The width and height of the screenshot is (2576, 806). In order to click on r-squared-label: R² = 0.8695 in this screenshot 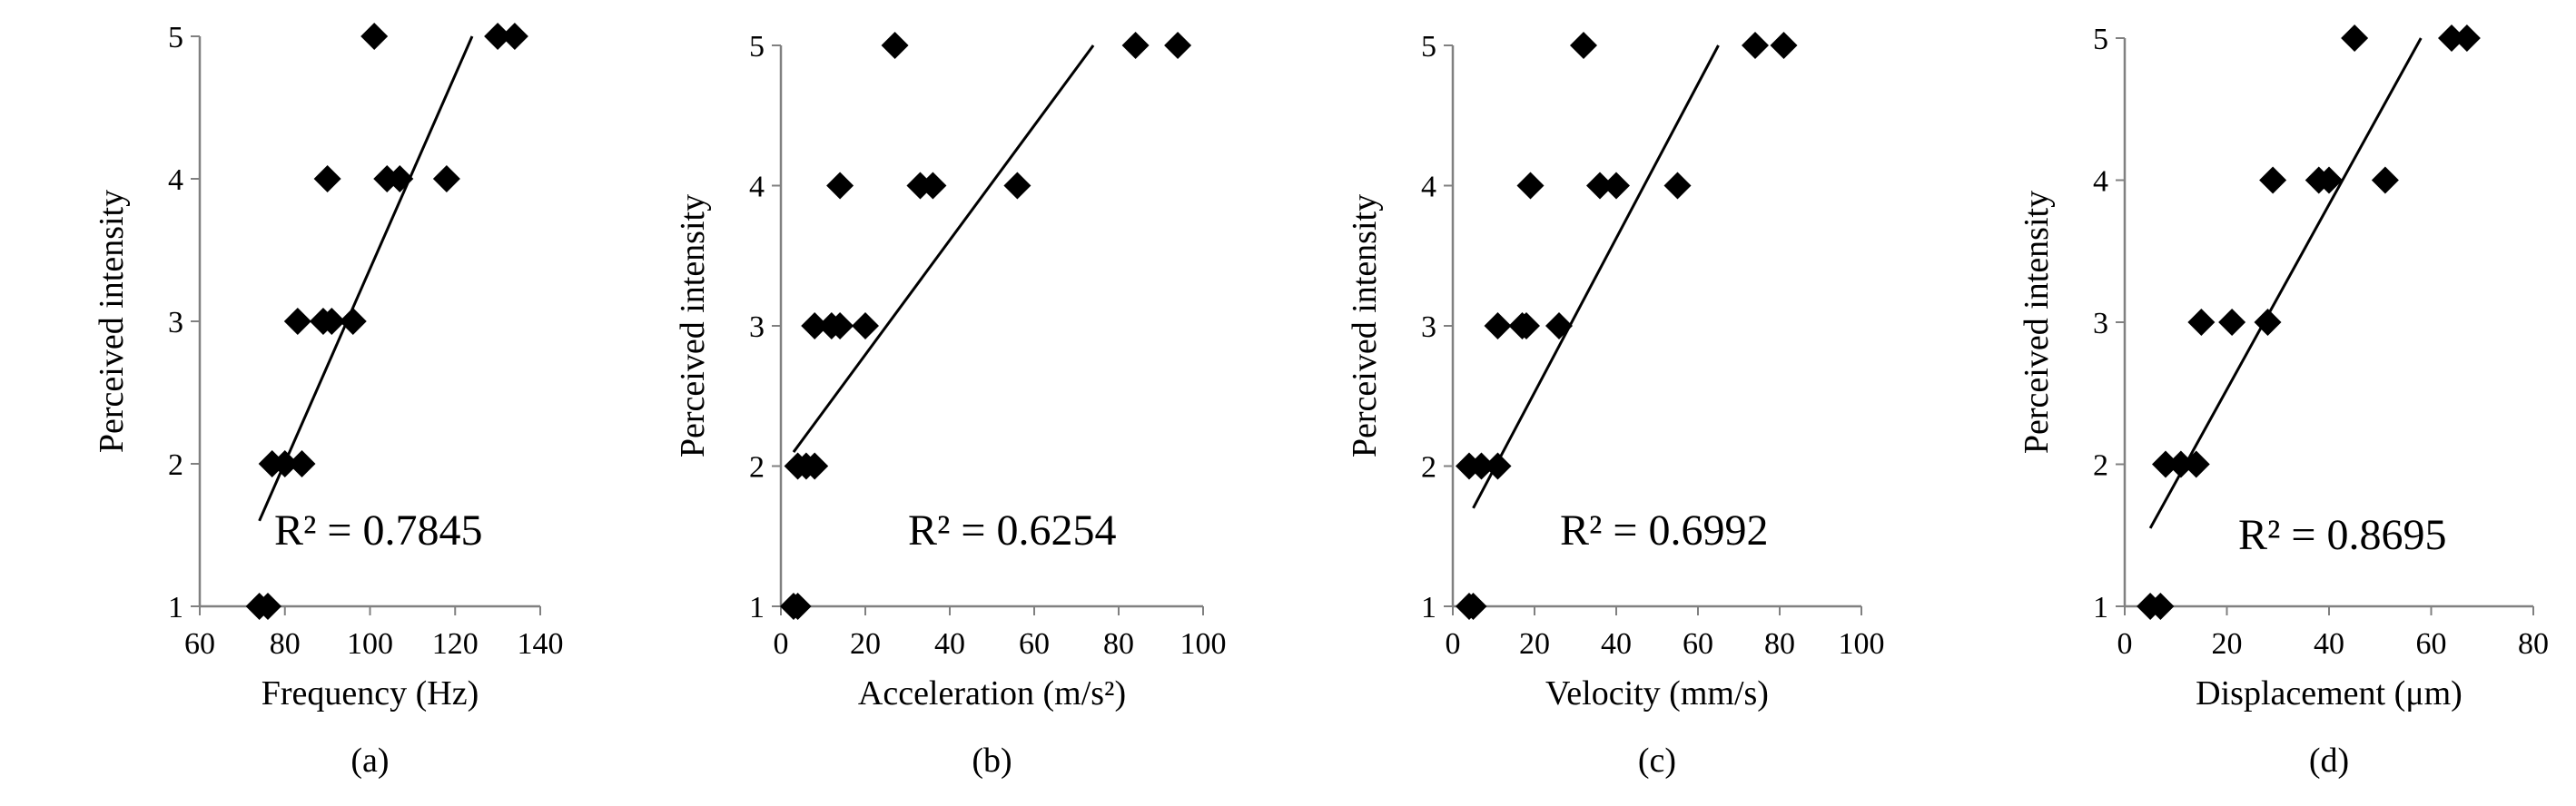, I will do `click(2342, 535)`.